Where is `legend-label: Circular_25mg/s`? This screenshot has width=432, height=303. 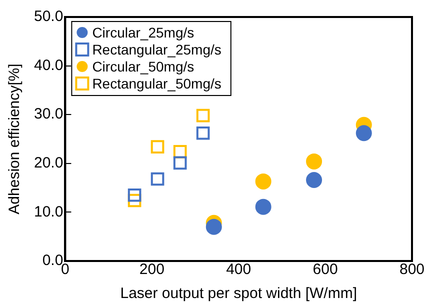
legend-label: Circular_25mg/s is located at coordinates (143, 32).